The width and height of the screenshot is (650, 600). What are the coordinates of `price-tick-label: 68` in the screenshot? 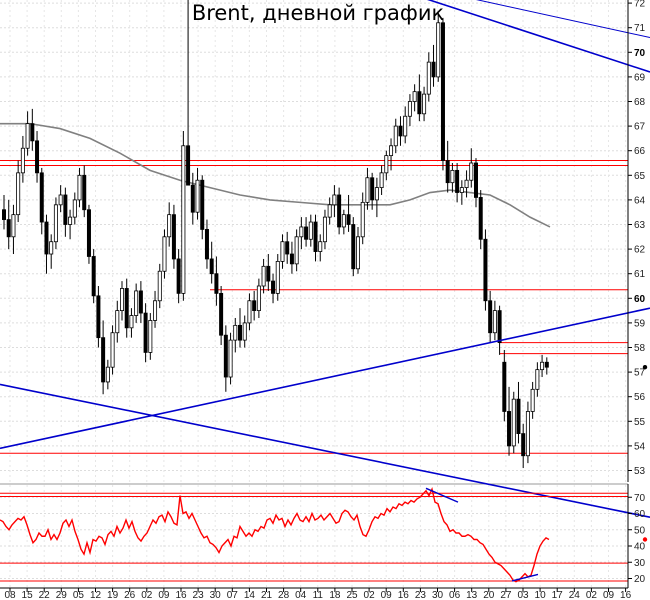 It's located at (640, 102).